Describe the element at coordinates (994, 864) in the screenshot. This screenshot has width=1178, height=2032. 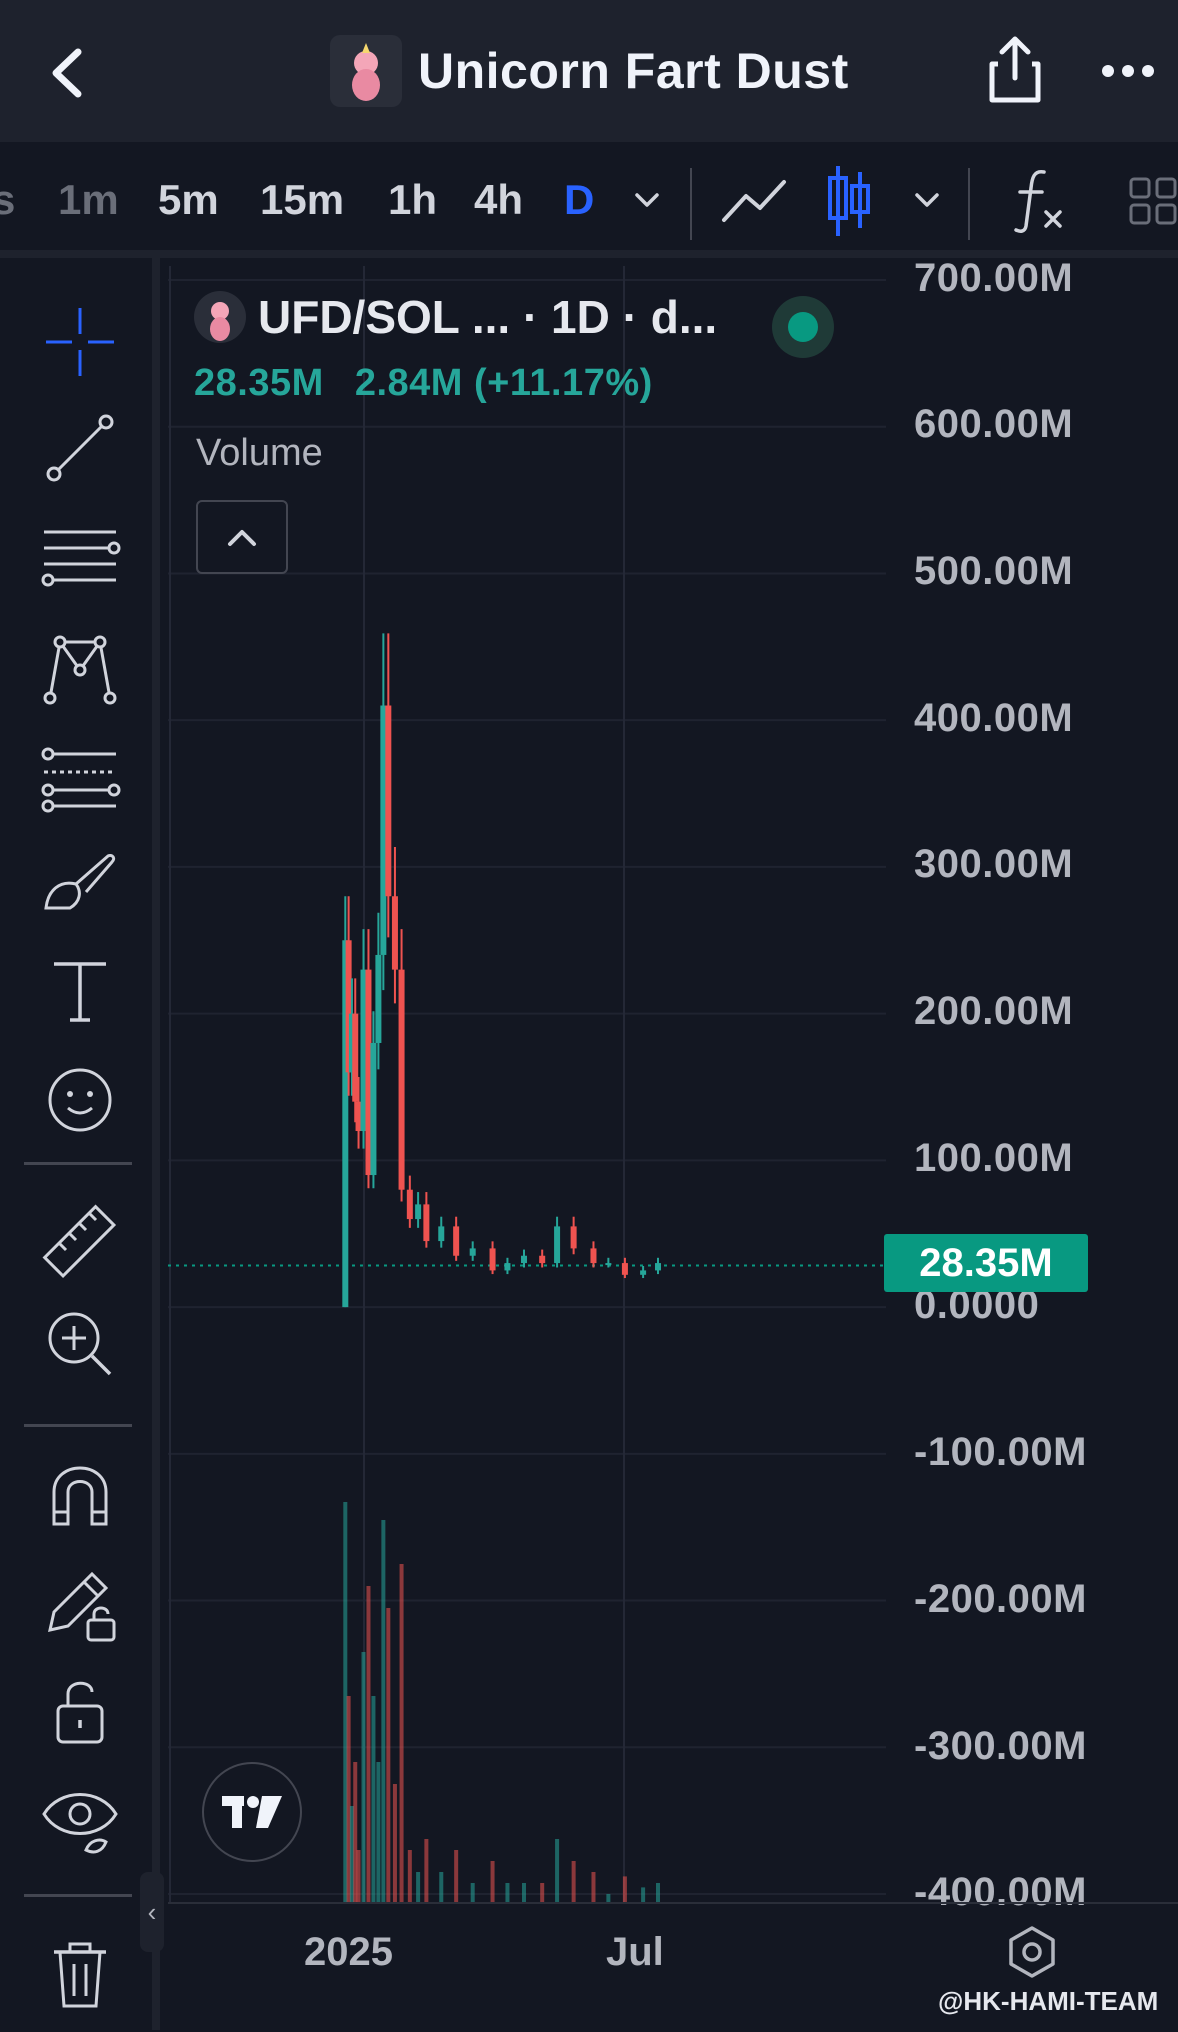
I see `price-axis-label: 300.00M` at that location.